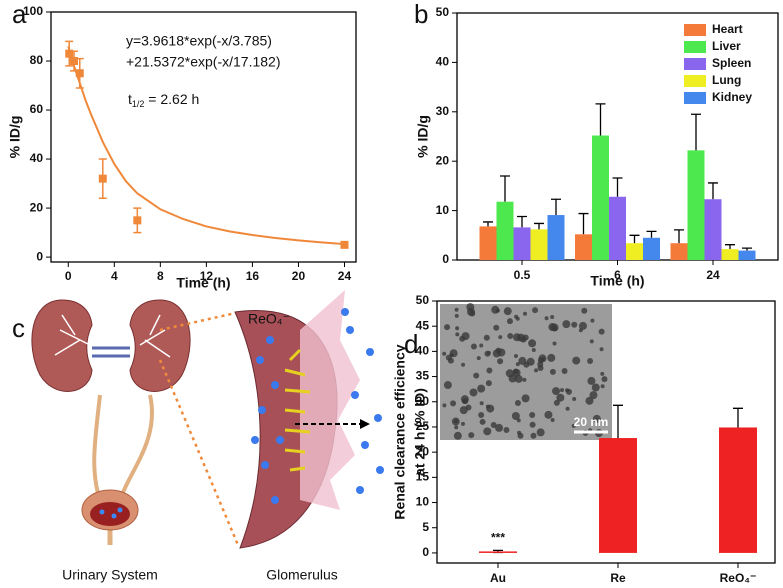 The image size is (783, 588). I want to click on bladder-inner, so click(110, 514).